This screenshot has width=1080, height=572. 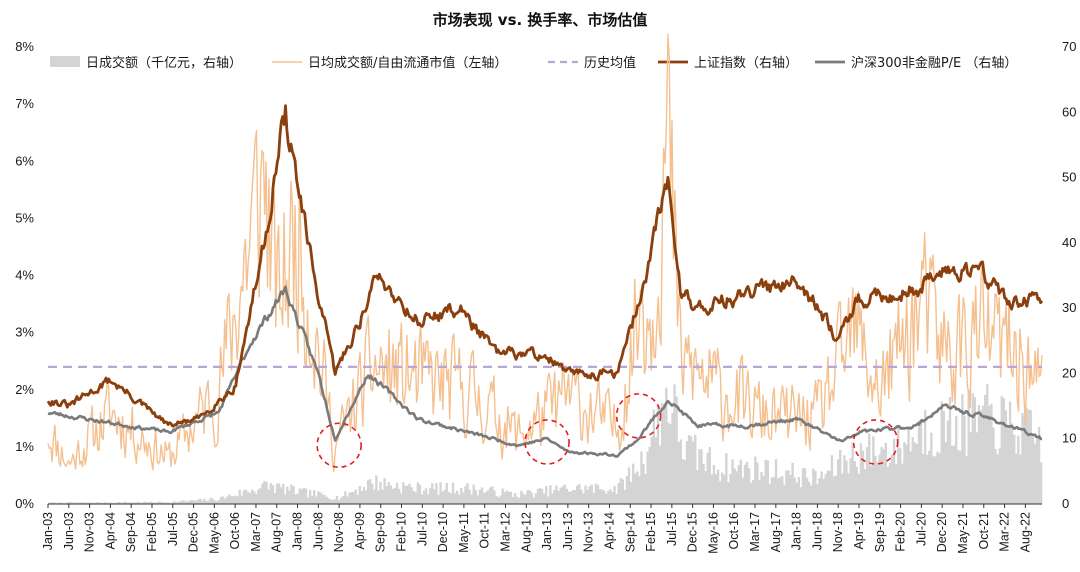 I want to click on right-tick-label: 30, so click(x=1069, y=307).